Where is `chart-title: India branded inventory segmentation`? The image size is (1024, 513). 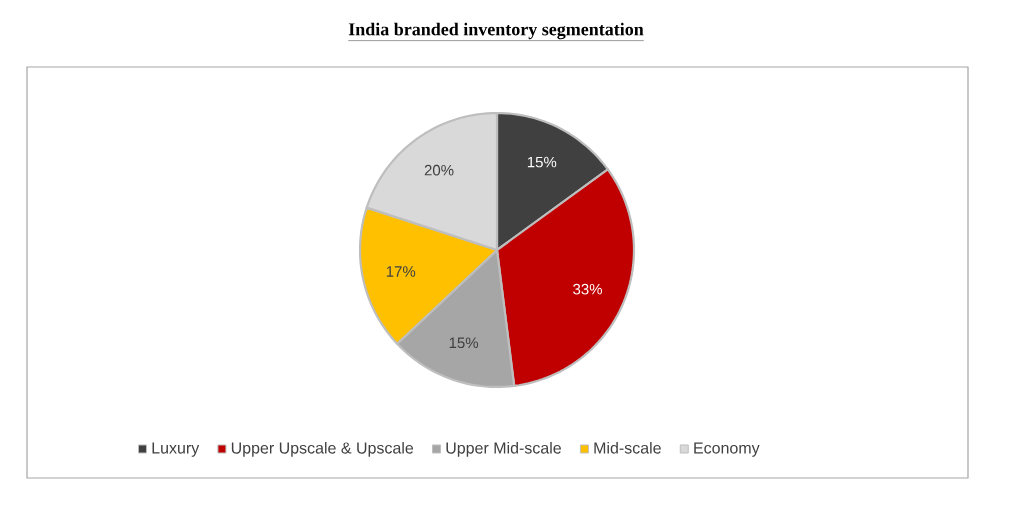 chart-title: India branded inventory segmentation is located at coordinates (496, 31).